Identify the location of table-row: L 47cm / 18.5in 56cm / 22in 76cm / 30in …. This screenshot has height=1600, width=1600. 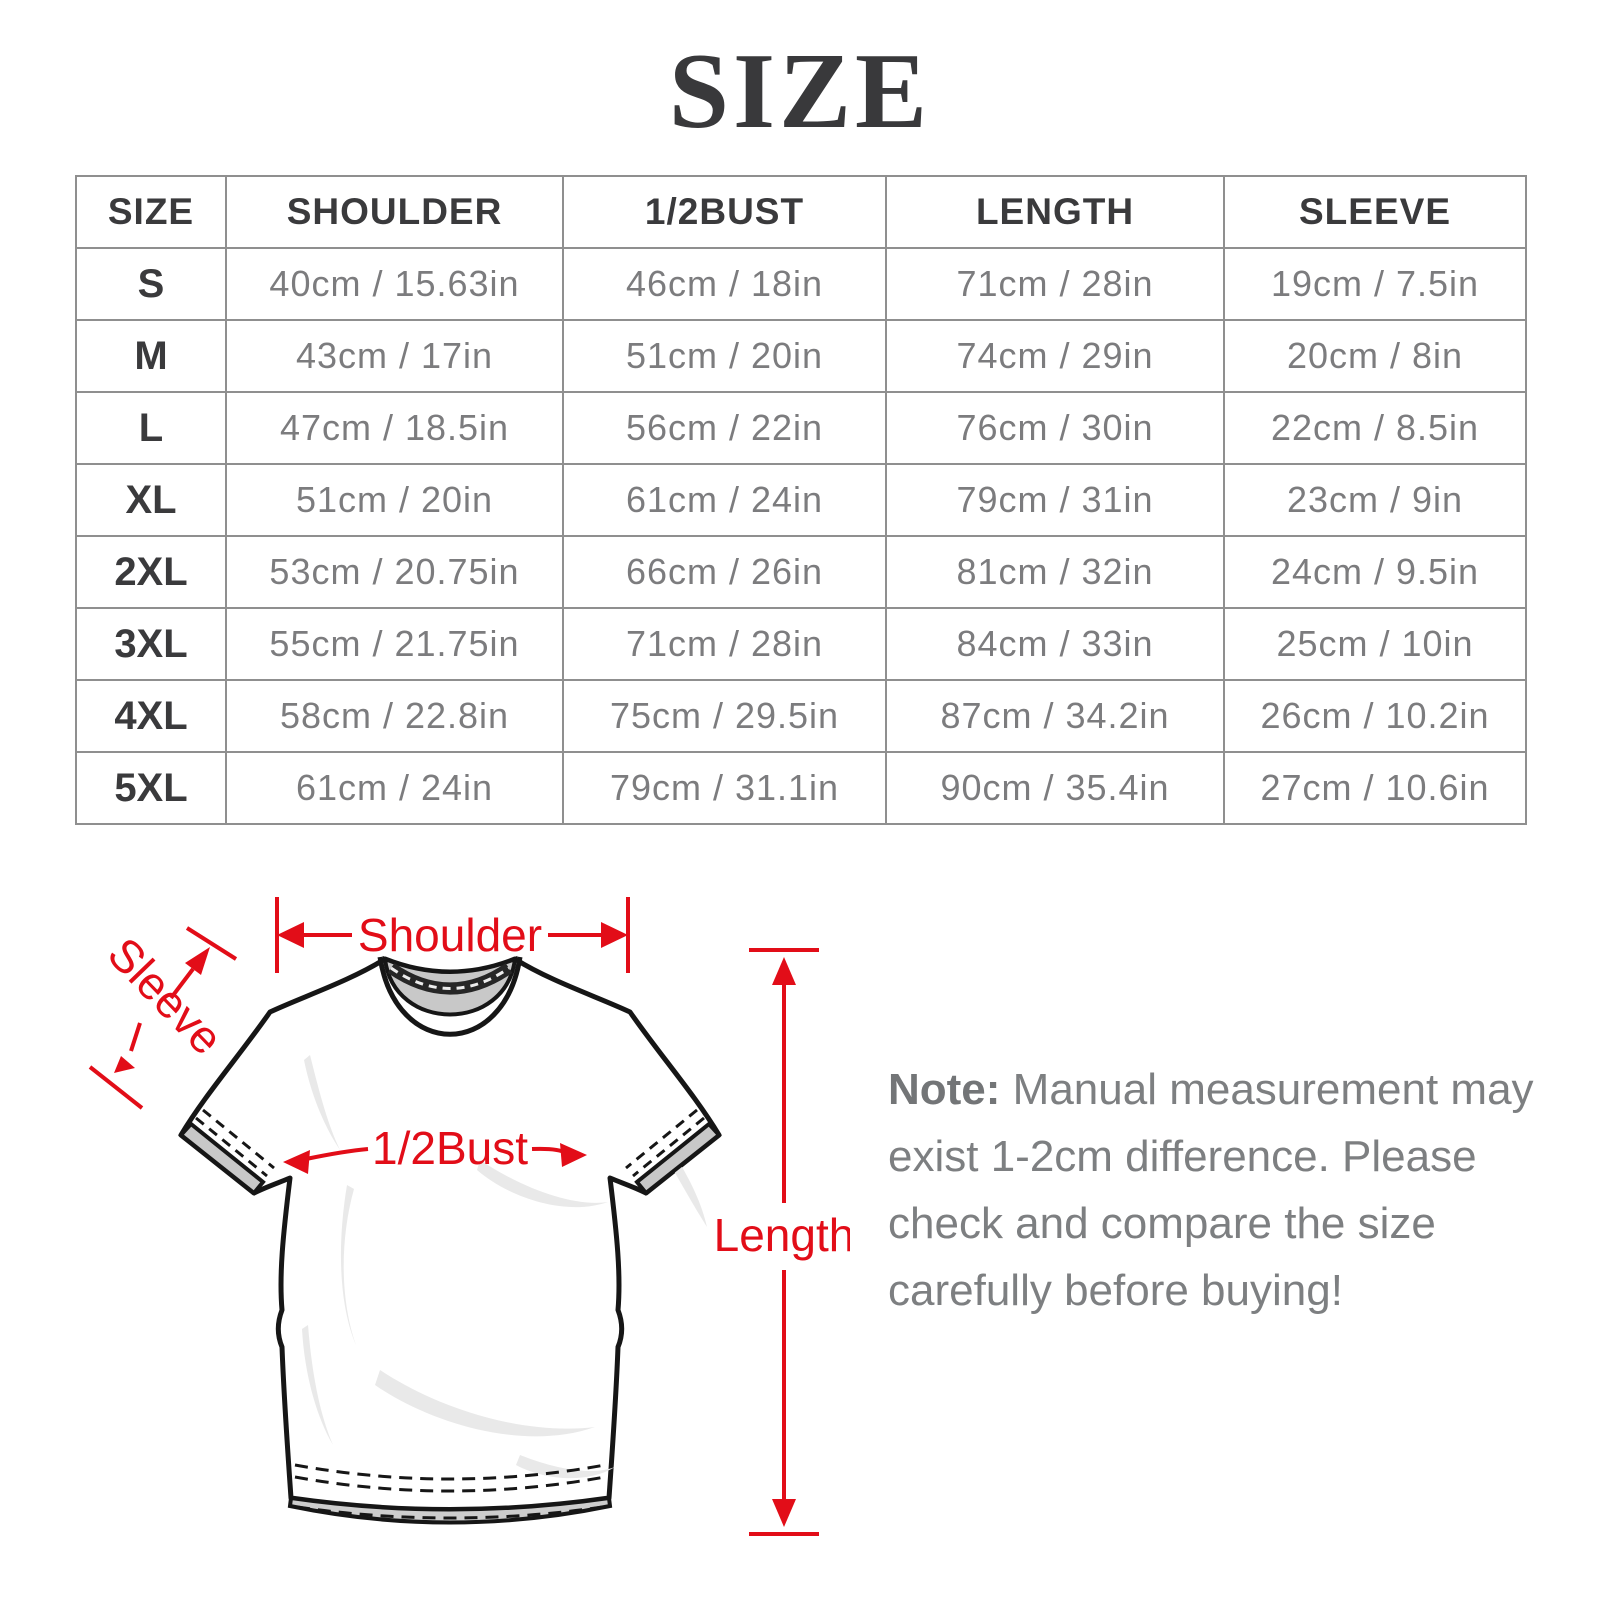
(801, 428).